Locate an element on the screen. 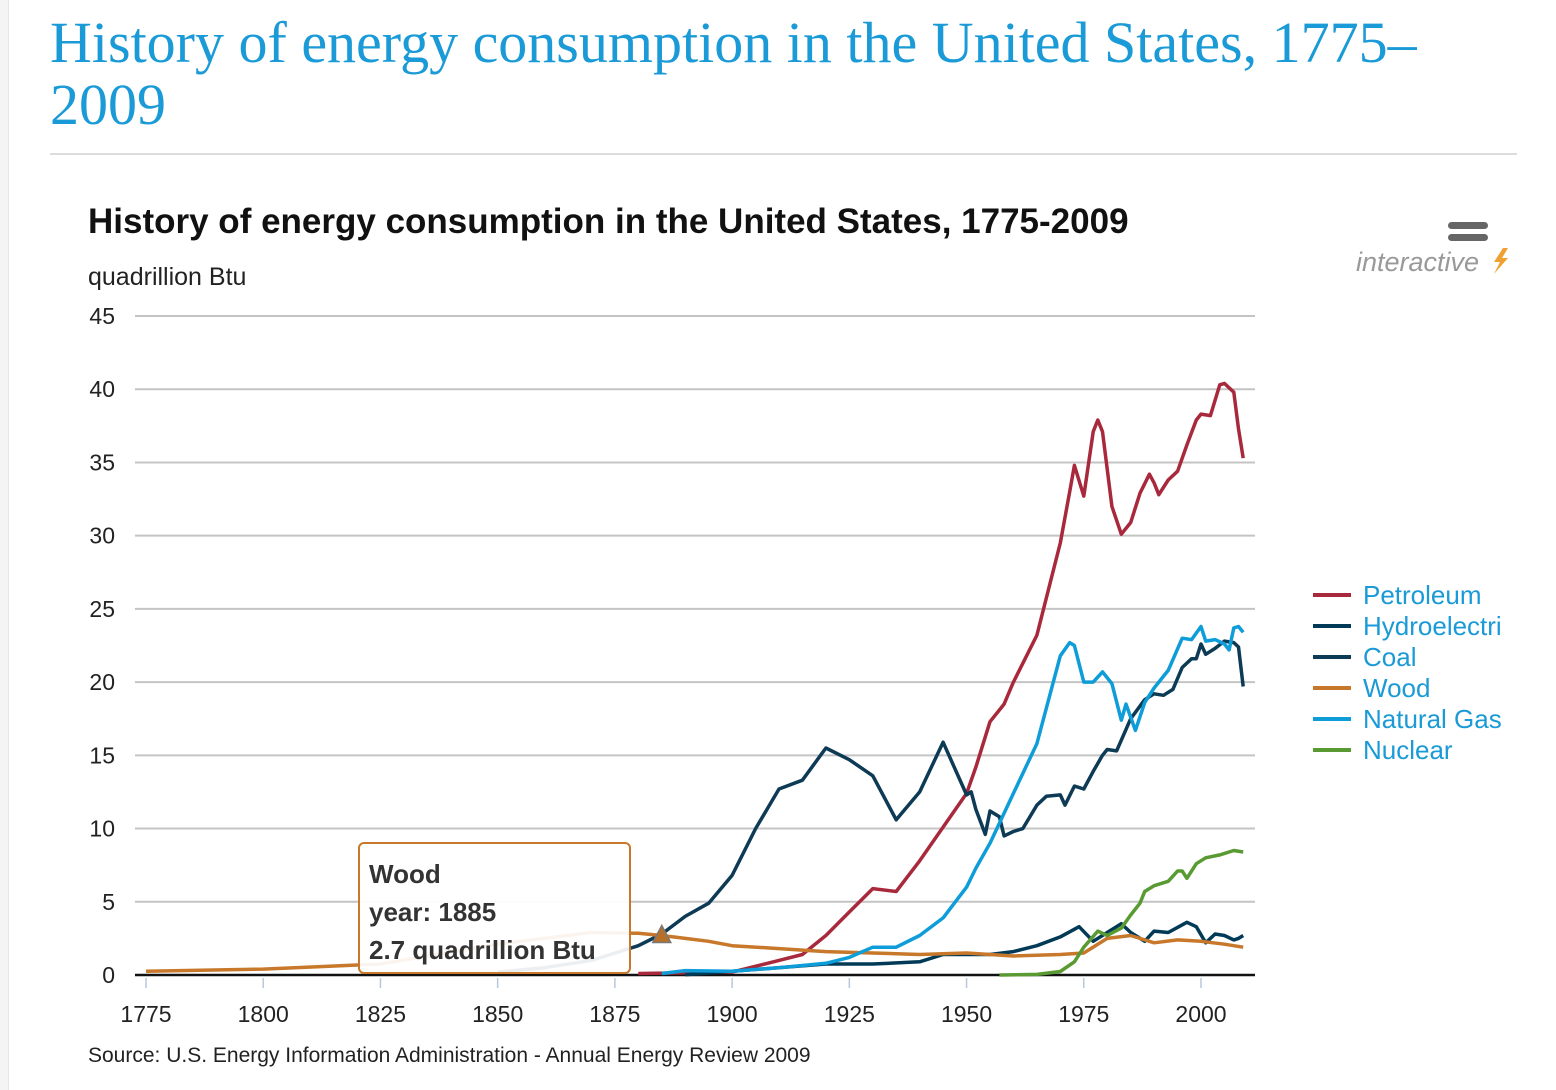  series-line-natural-gas is located at coordinates (953, 800).